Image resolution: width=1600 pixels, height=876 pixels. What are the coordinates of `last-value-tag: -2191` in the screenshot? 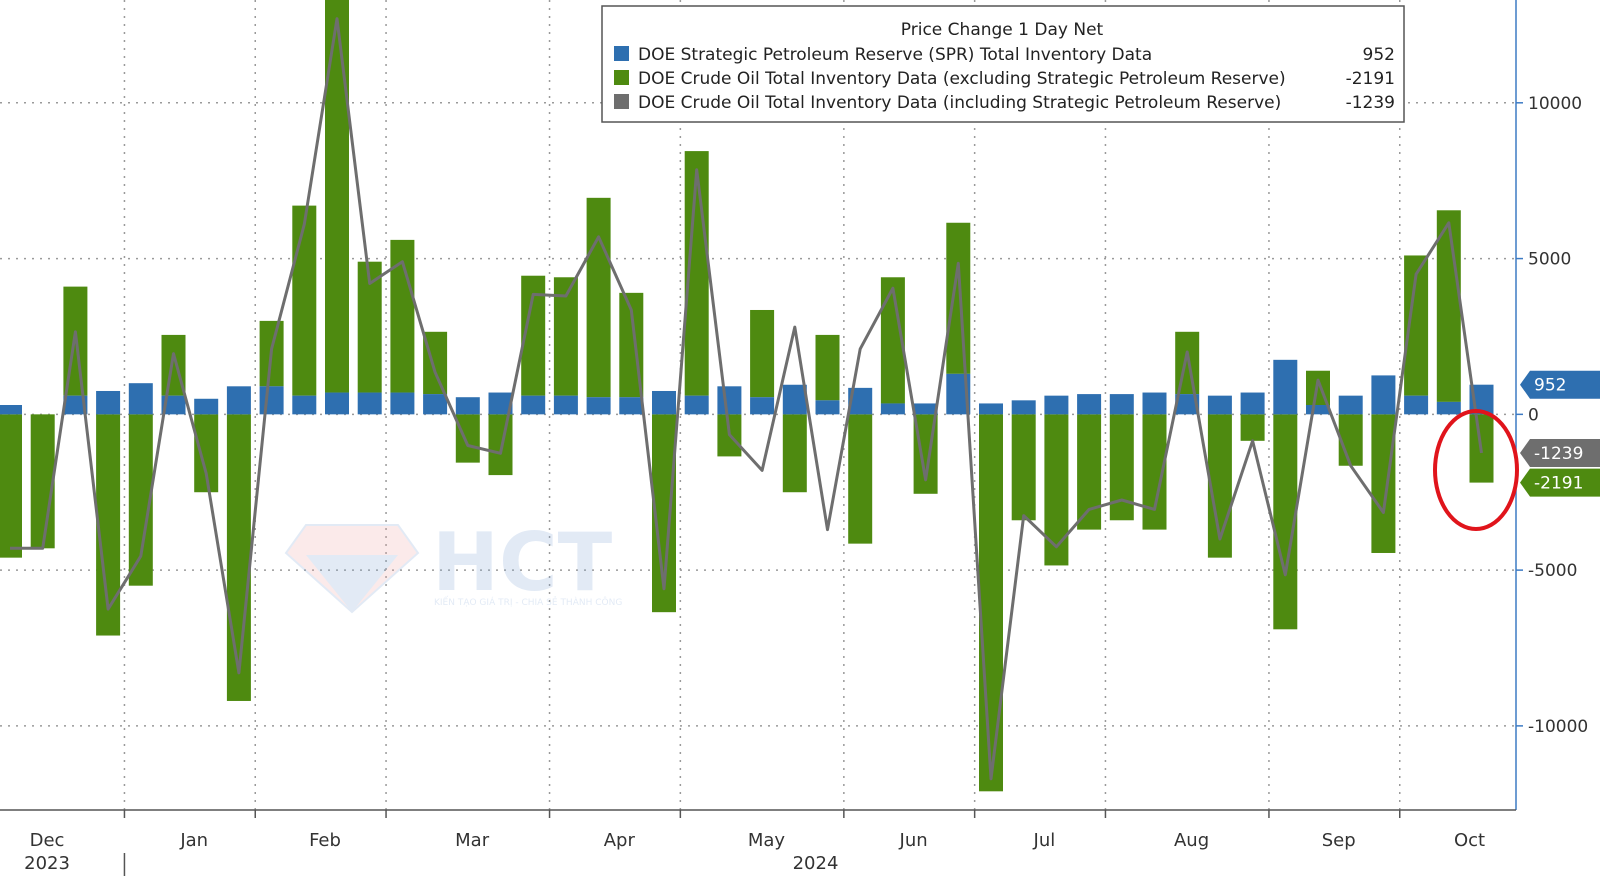 It's located at (1560, 482).